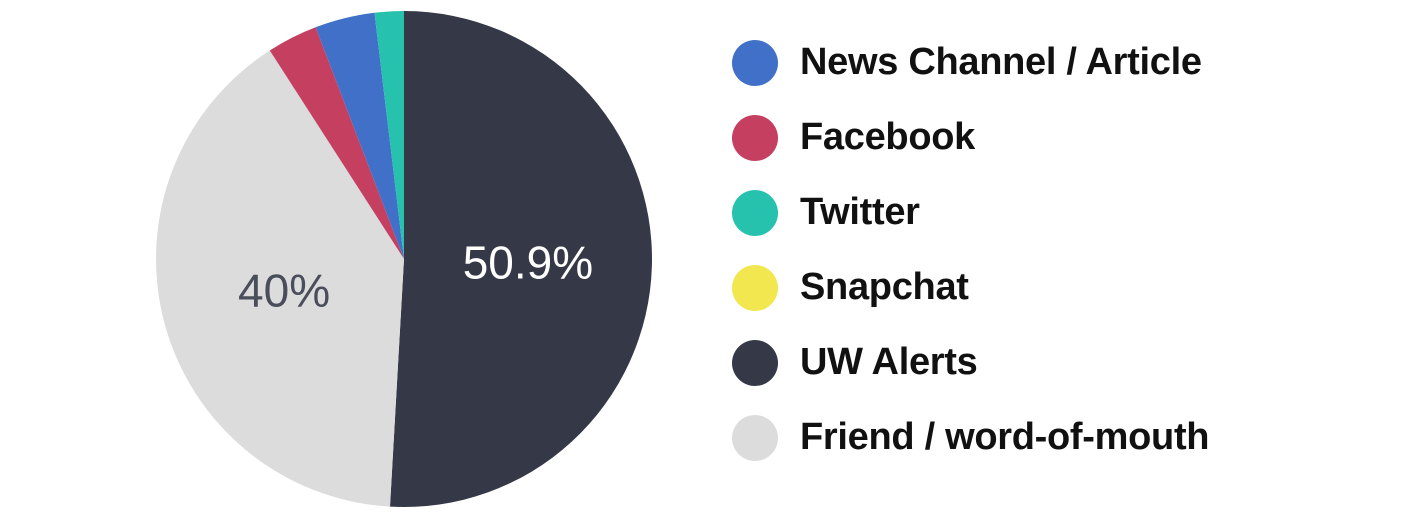 The height and width of the screenshot is (513, 1405). I want to click on legend-item-news-channel-article: News Channel / Article, so click(970, 62).